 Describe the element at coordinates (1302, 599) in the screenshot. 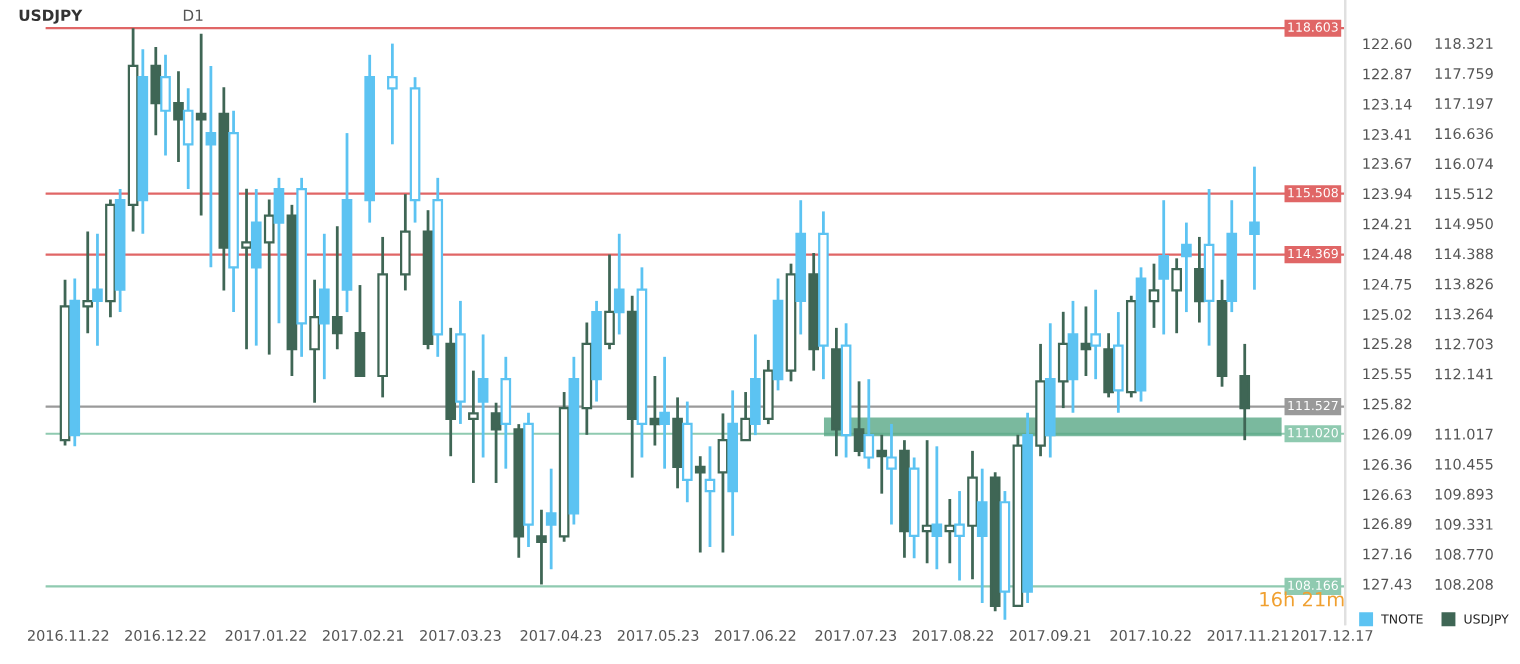

I see `annotation: 16h 21m` at that location.